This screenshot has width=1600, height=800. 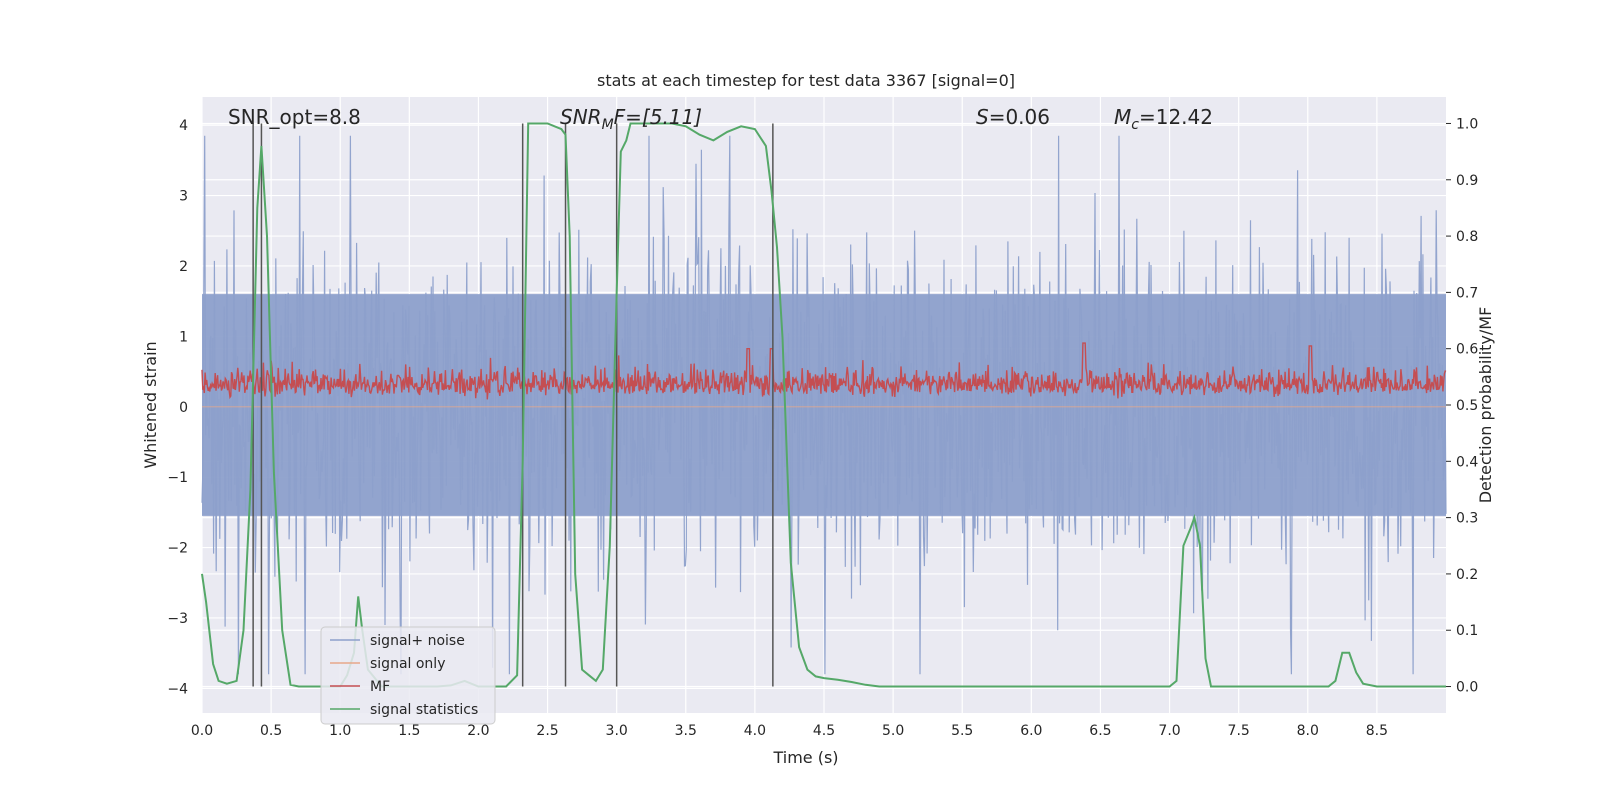 What do you see at coordinates (581, 117) in the screenshot?
I see `snr-mf-main: SNR` at bounding box center [581, 117].